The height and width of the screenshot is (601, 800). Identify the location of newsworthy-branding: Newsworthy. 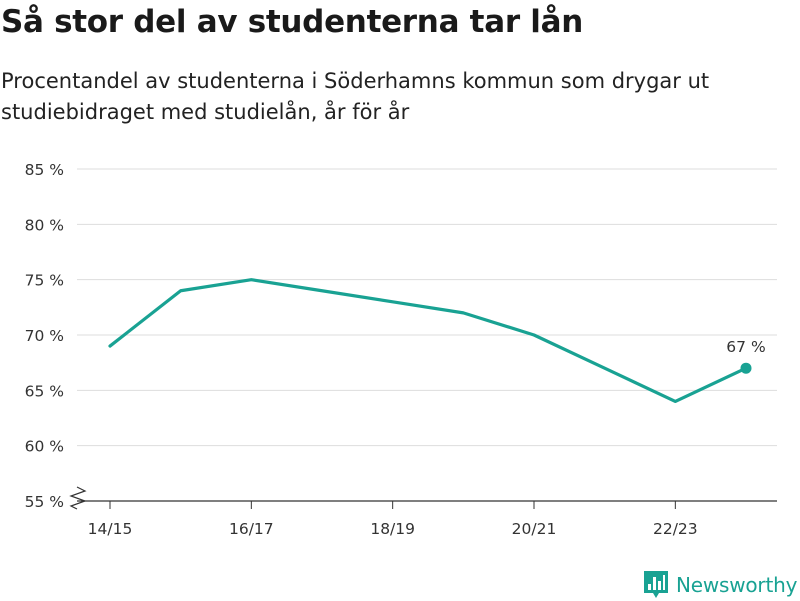
(720, 585).